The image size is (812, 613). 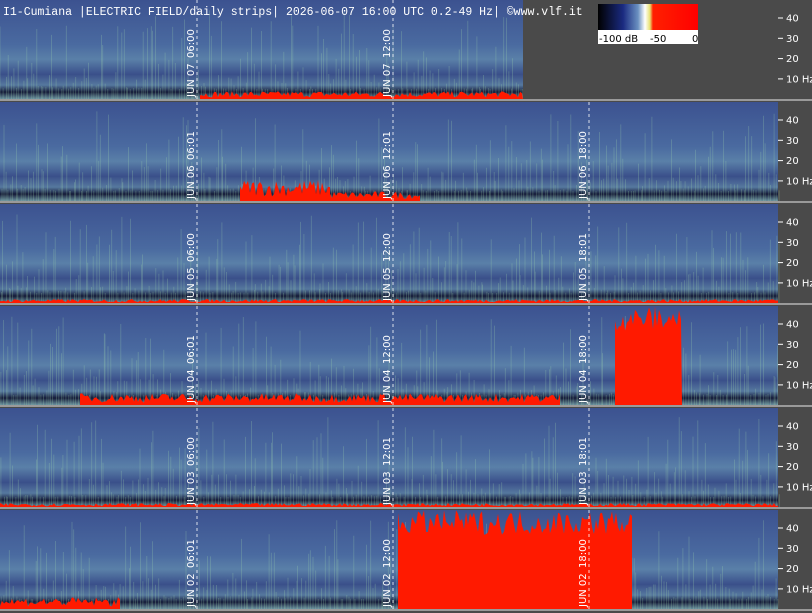 I want to click on spectrogram-strip, so click(x=261, y=49).